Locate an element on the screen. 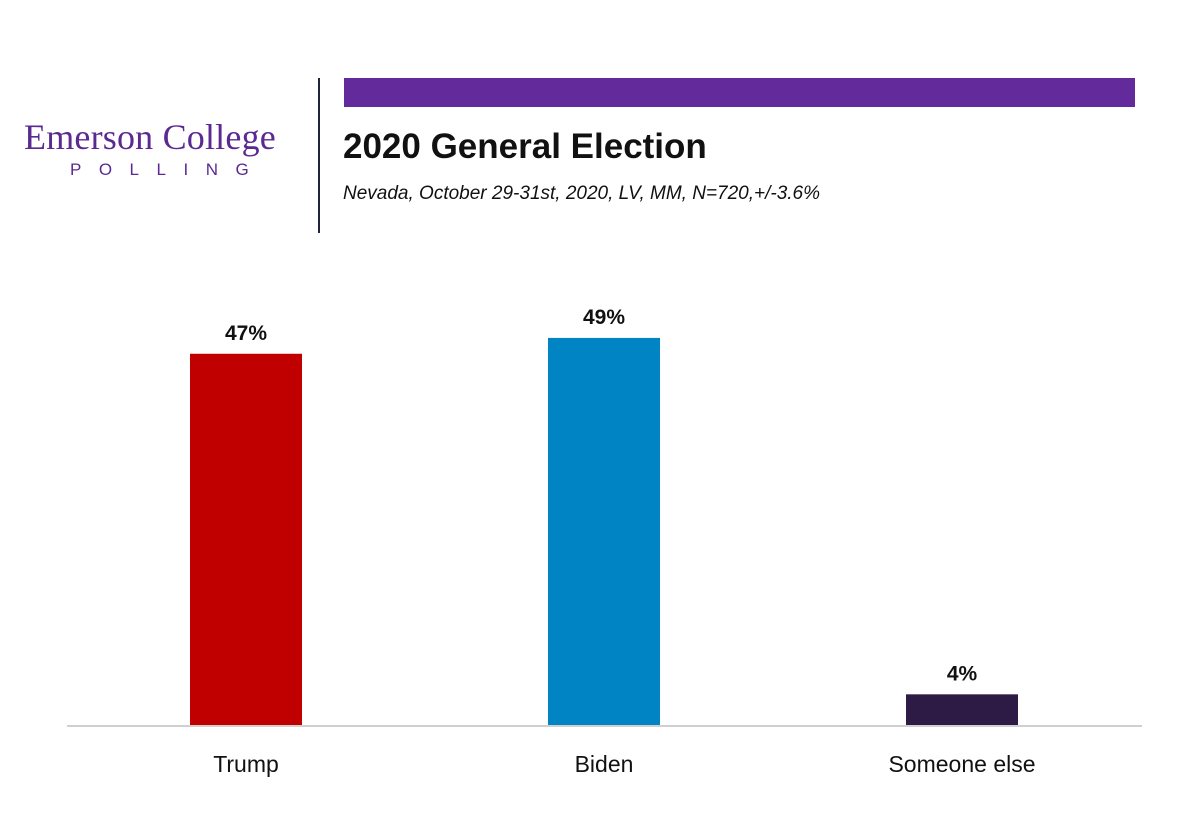 This screenshot has height=831, width=1200. bar-biden is located at coordinates (604, 531).